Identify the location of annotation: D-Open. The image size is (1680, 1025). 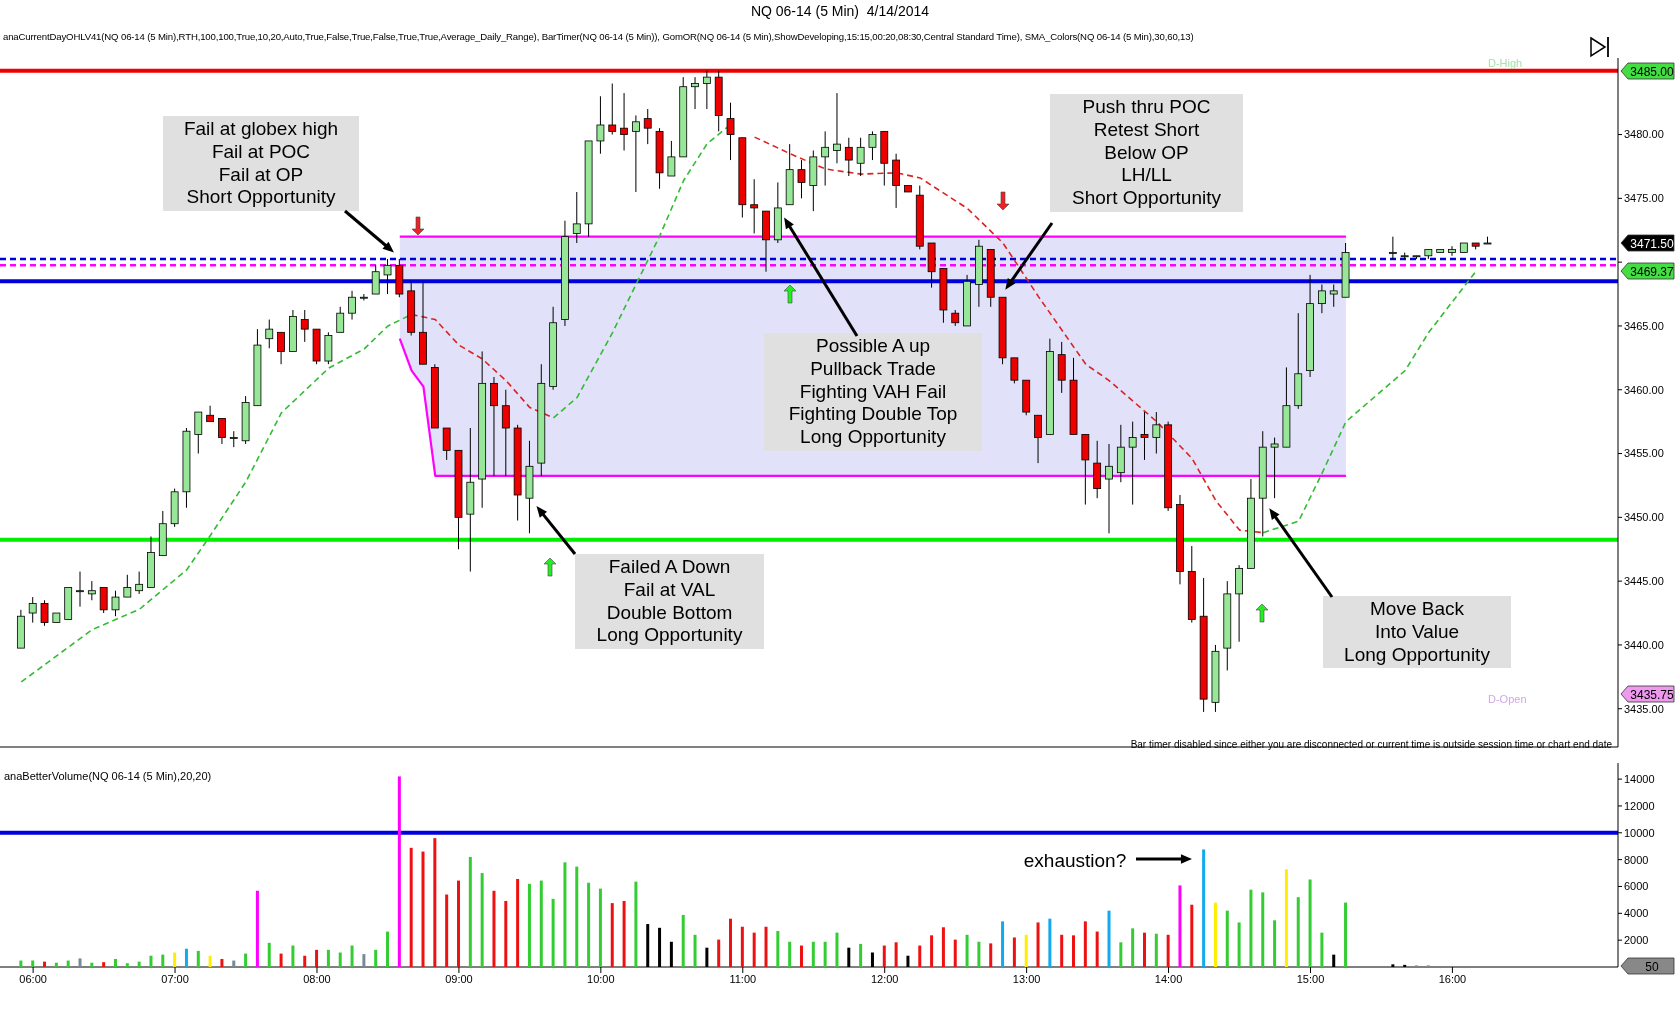
(1507, 700).